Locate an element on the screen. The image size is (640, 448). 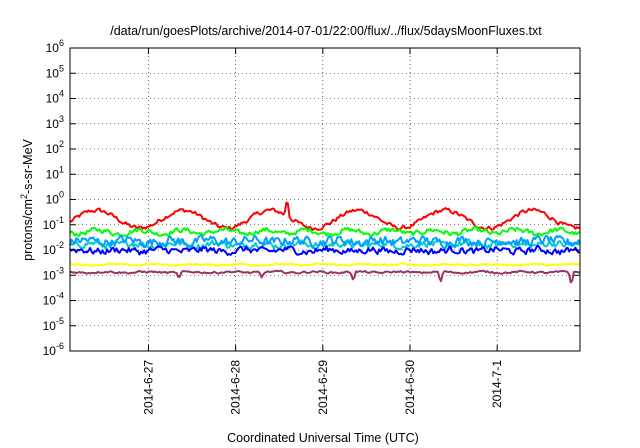
y-tick-label-exp: -1 is located at coordinates (60, 220).